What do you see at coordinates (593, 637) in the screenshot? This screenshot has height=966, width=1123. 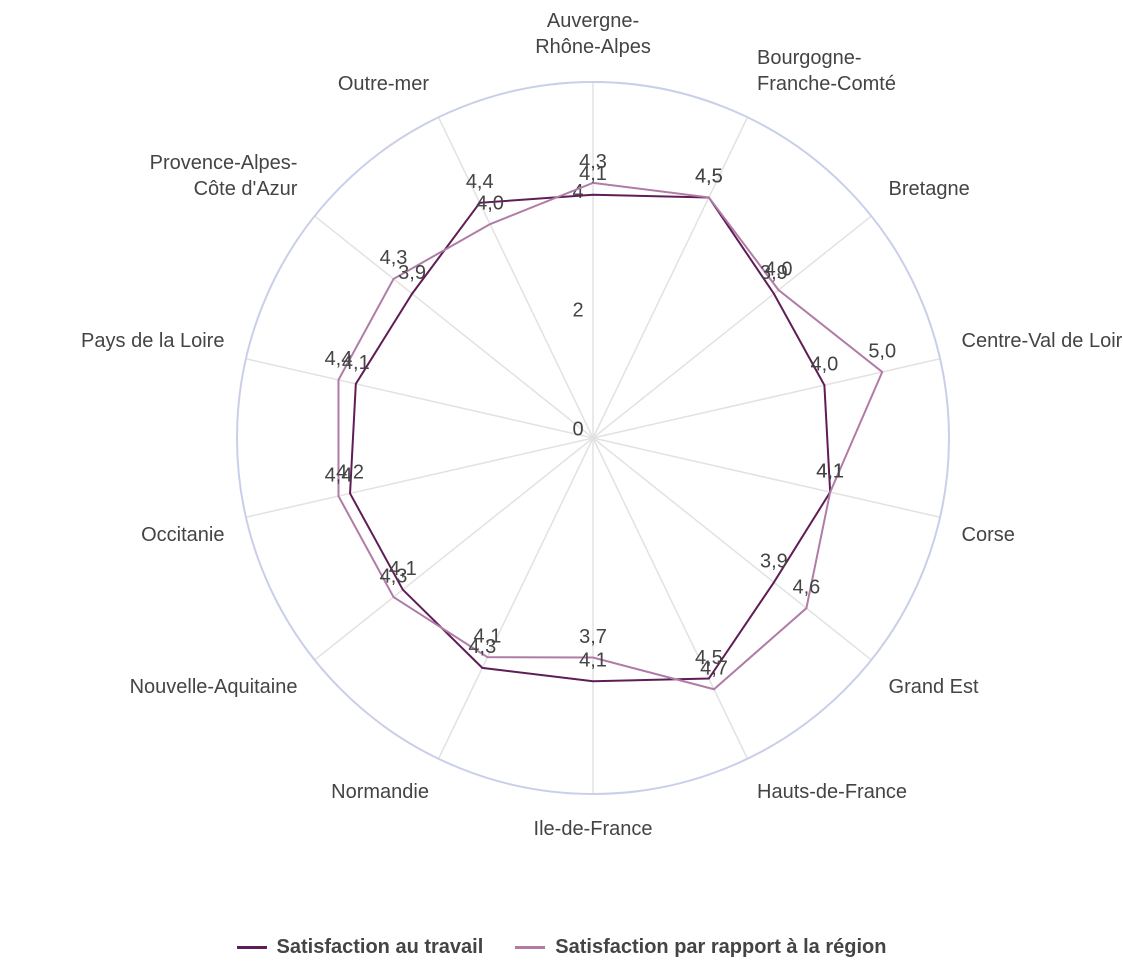 I see `value-label: 3,7` at bounding box center [593, 637].